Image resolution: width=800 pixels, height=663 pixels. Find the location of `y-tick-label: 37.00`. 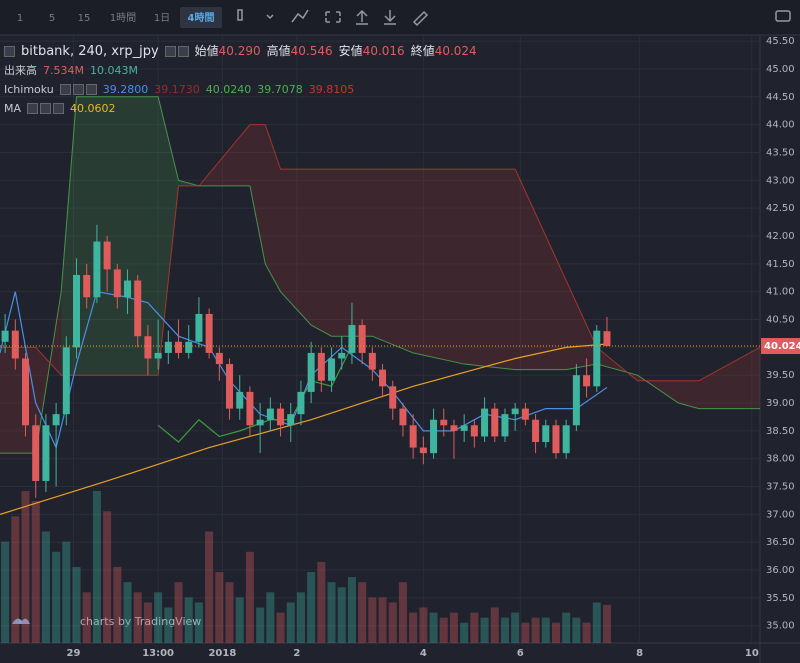

y-tick-label: 37.00 is located at coordinates (780, 514).